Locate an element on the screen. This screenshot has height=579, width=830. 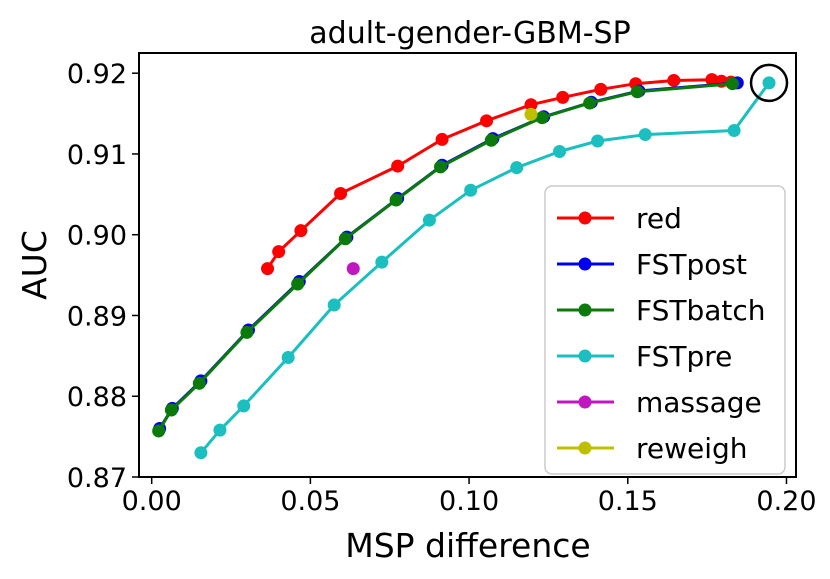
legend-item-reweigh: reweigh is located at coordinates (652, 448).